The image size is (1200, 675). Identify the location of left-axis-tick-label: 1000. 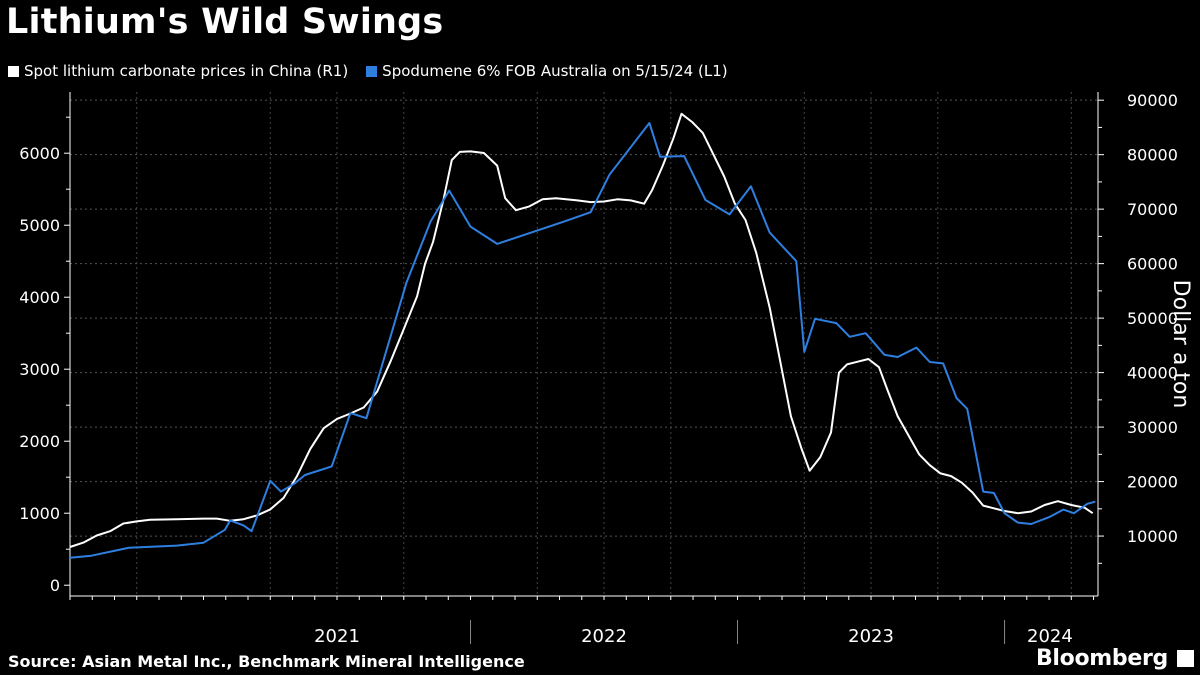
(39, 513).